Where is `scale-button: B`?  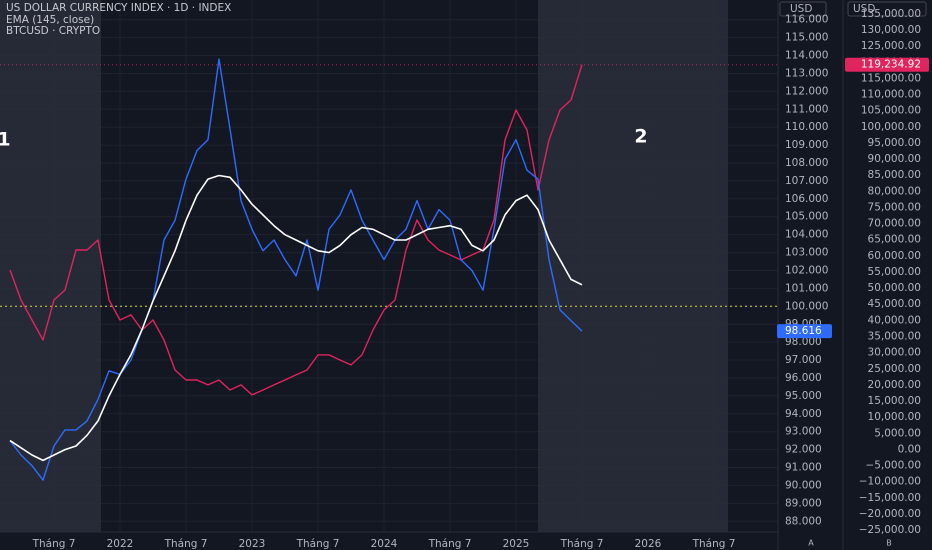 scale-button: B is located at coordinates (889, 543).